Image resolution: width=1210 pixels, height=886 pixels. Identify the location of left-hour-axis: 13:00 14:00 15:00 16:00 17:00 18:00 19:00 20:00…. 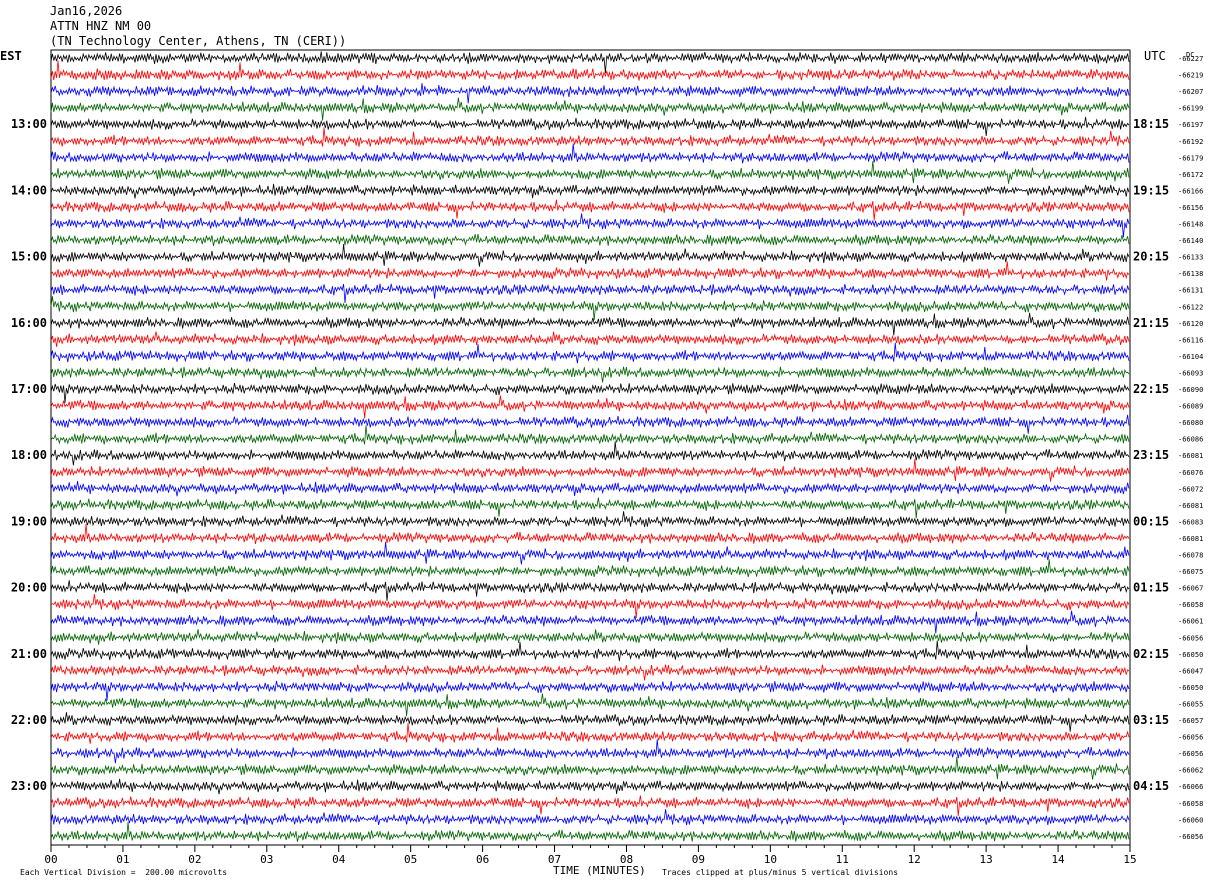
(29, 455).